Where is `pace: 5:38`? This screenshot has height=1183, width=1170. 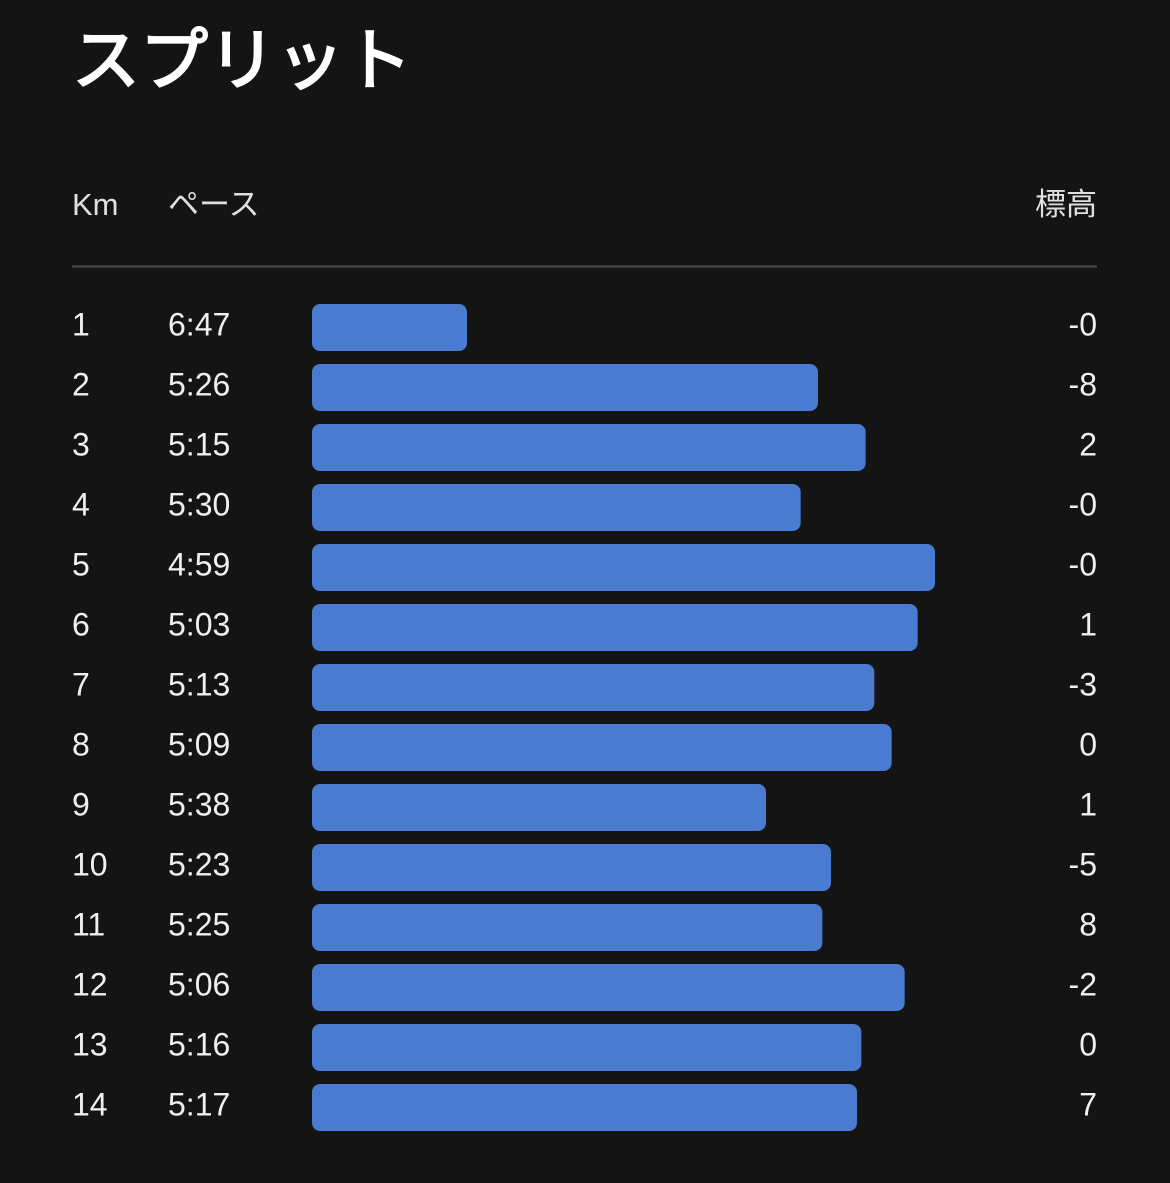
pace: 5:38 is located at coordinates (199, 804).